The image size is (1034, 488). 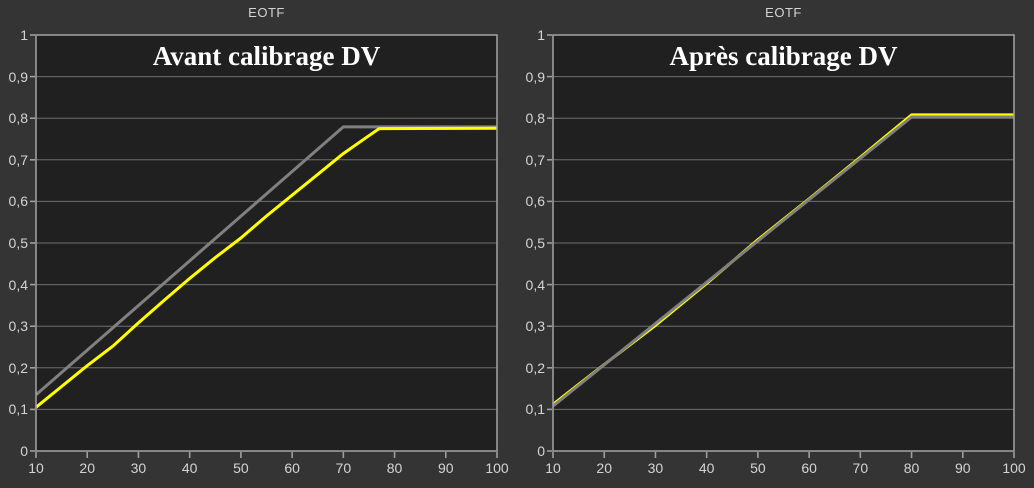 I want to click on chart-subtitle-before-calibration: Avant calibrage DV, so click(x=266, y=56).